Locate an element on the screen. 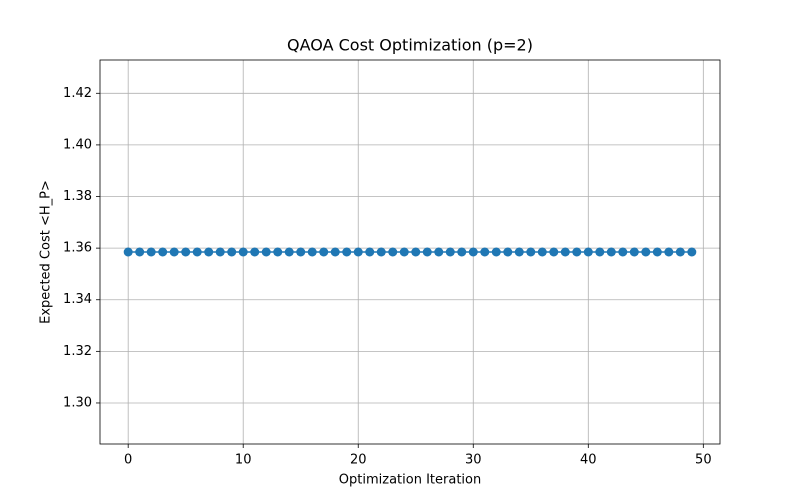 The width and height of the screenshot is (800, 500). x-tick-label: 10 is located at coordinates (243, 460).